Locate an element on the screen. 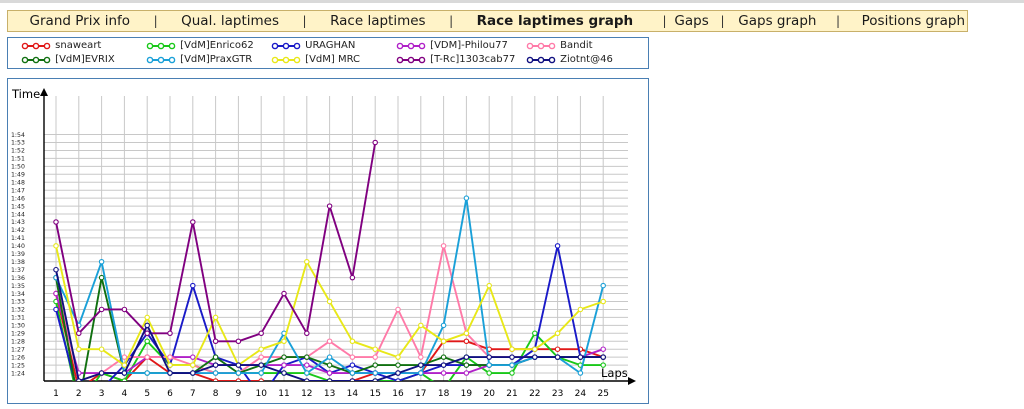  top-divider is located at coordinates (512, 1).